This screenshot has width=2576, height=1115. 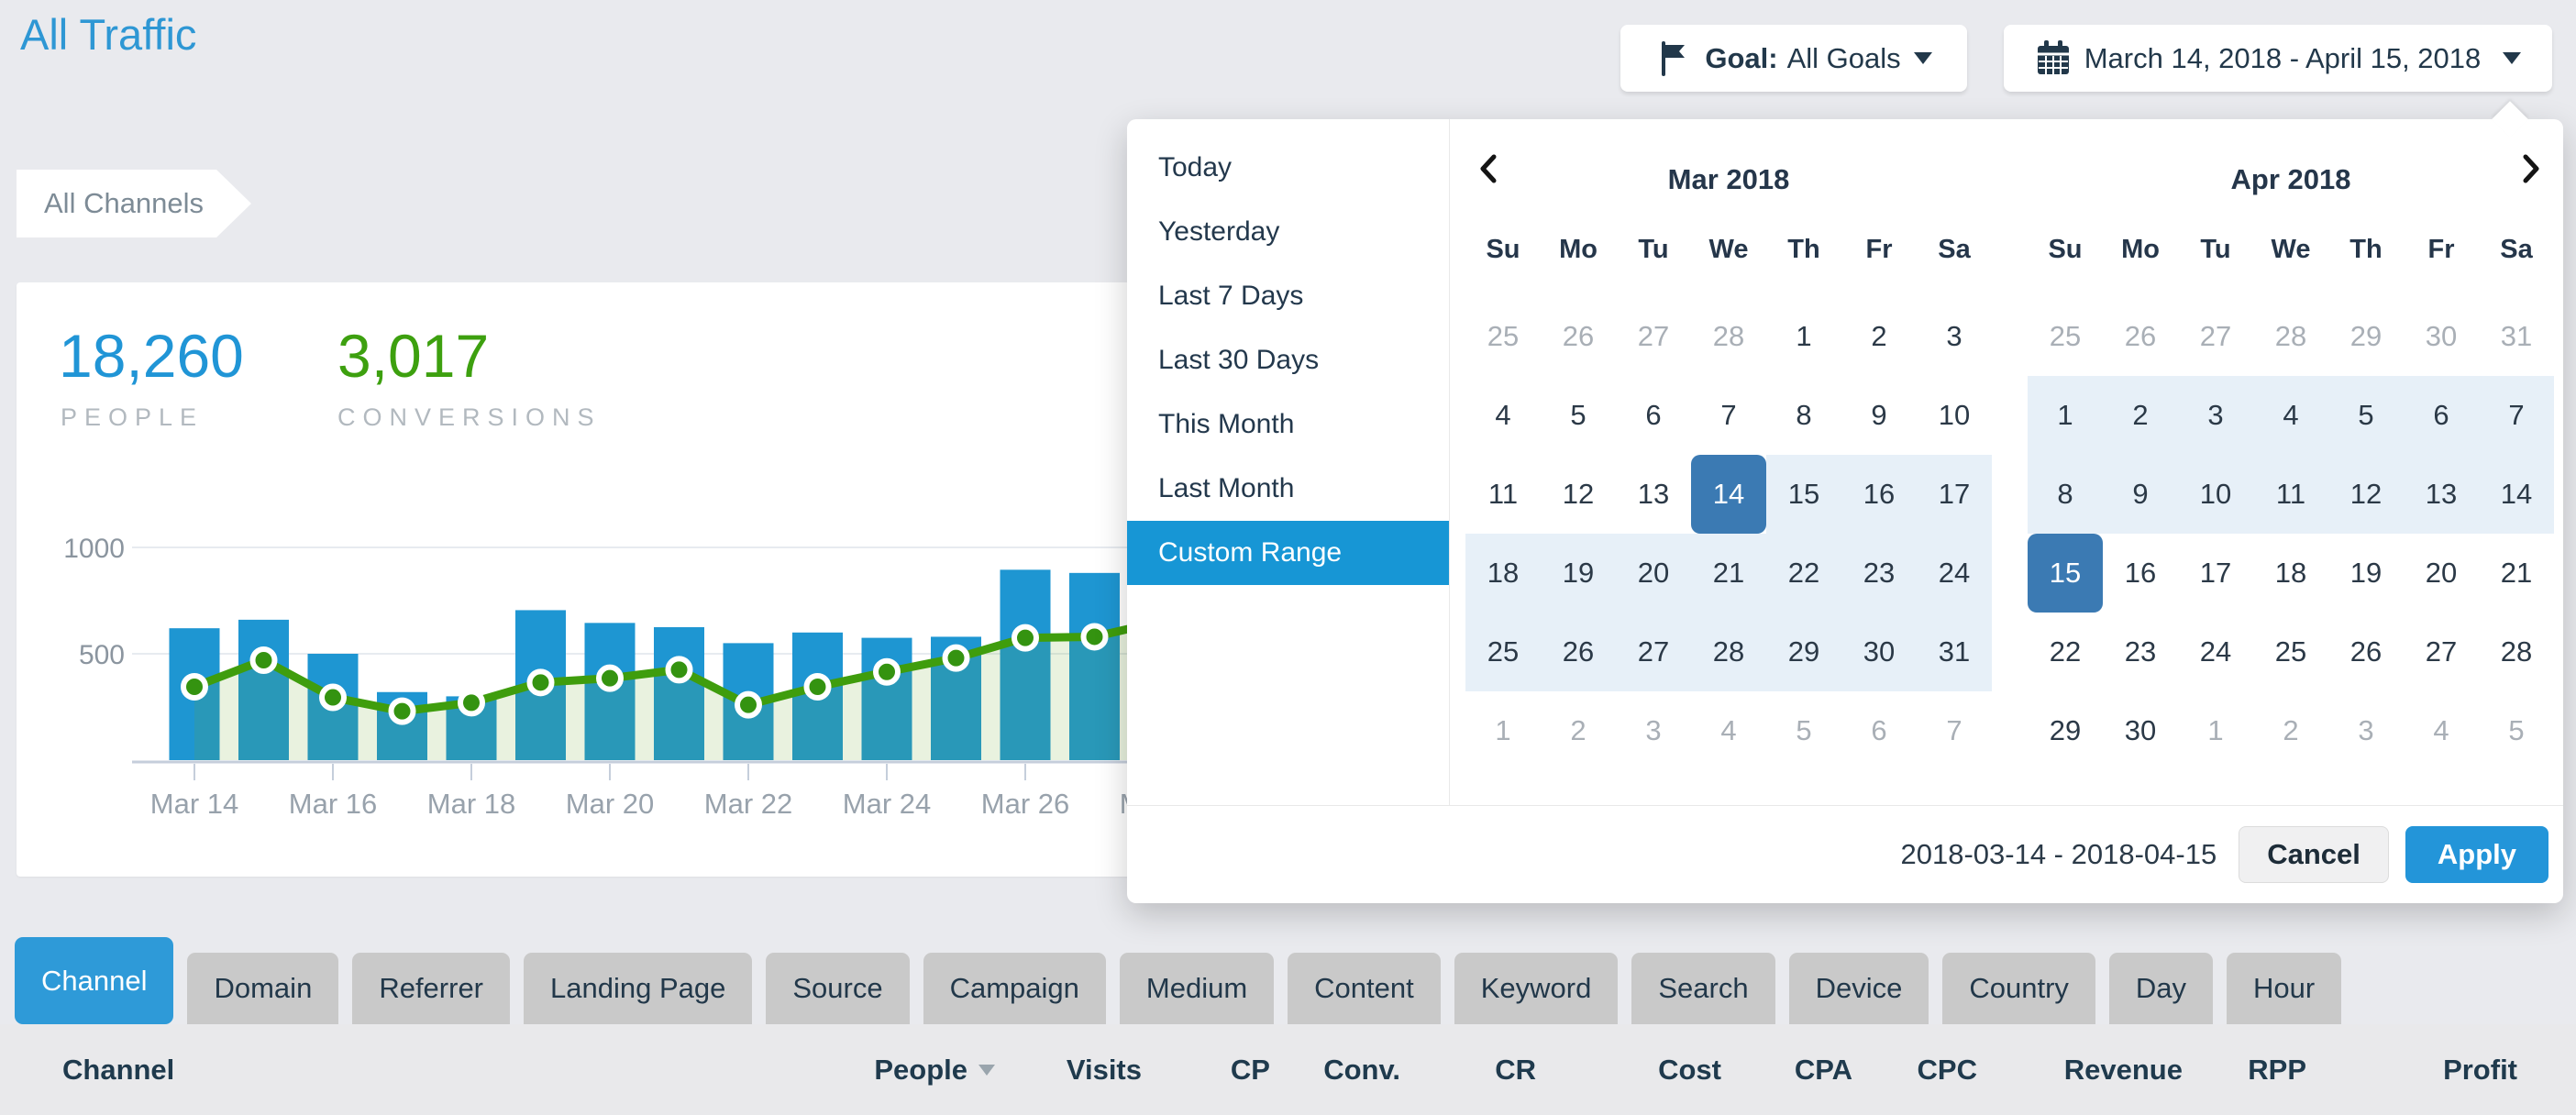 What do you see at coordinates (2140, 494) in the screenshot?
I see `day-cell: 9` at bounding box center [2140, 494].